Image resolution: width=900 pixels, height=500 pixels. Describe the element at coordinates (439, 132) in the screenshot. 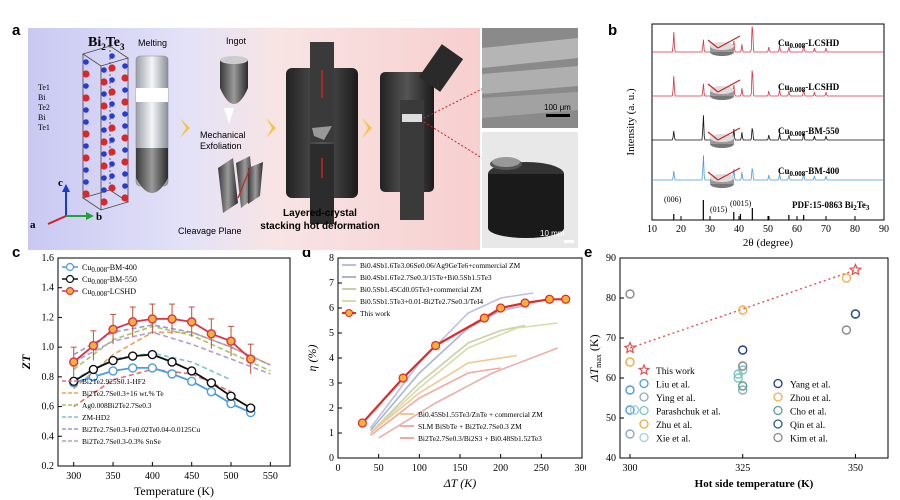

I see `die-with-sample` at that location.